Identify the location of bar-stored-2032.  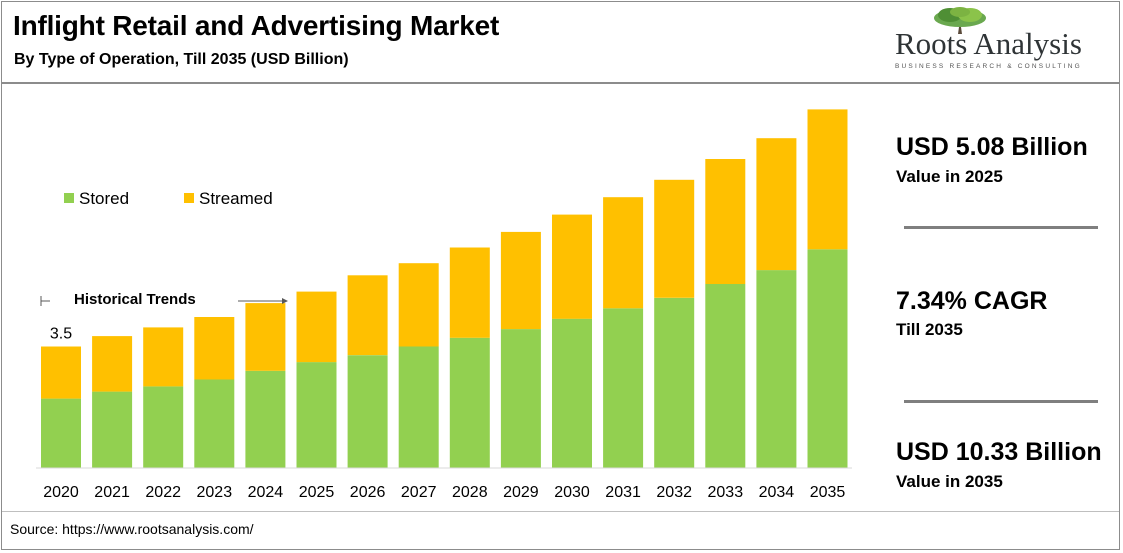
(674, 382).